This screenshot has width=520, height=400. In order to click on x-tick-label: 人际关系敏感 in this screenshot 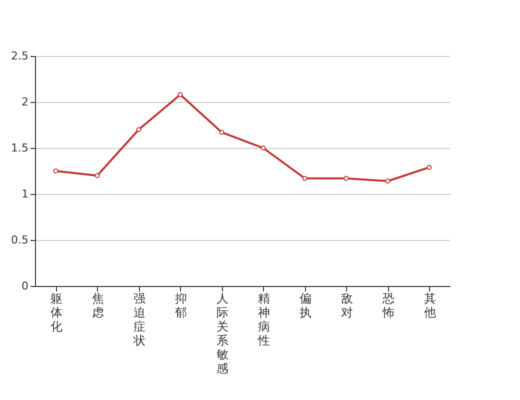, I will do `click(222, 334)`.